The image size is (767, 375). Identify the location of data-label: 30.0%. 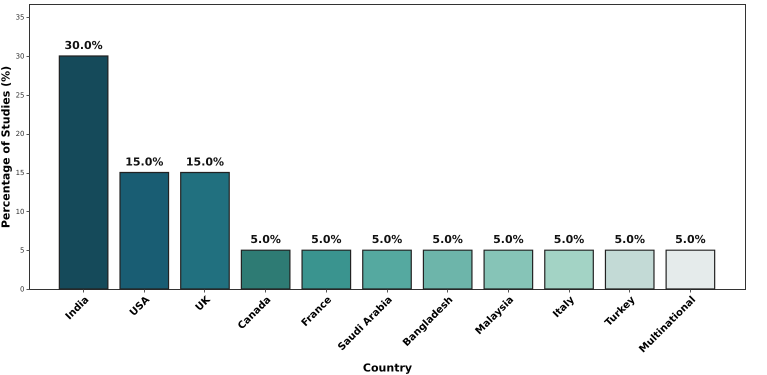
(83, 45).